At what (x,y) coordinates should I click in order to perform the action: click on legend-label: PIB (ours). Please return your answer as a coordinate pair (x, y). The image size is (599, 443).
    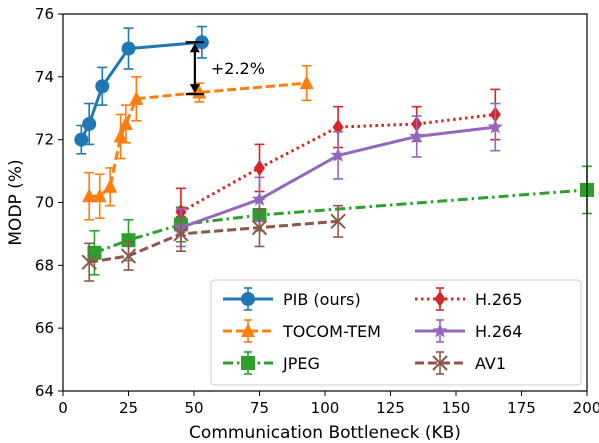
    Looking at the image, I should click on (322, 299).